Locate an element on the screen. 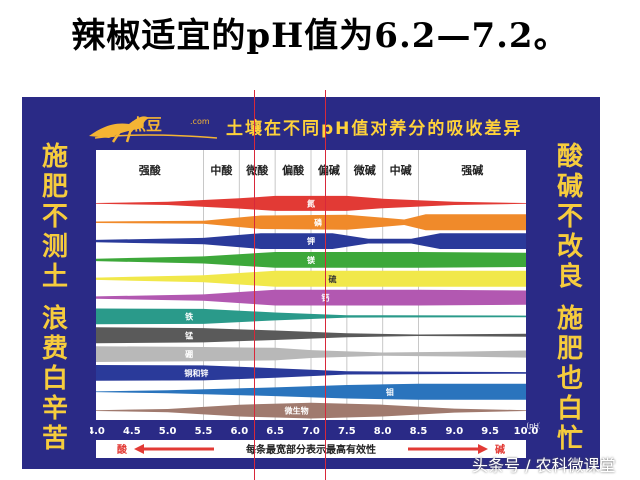 The image size is (640, 480). x-tick-label: 7.5 is located at coordinates (347, 431).